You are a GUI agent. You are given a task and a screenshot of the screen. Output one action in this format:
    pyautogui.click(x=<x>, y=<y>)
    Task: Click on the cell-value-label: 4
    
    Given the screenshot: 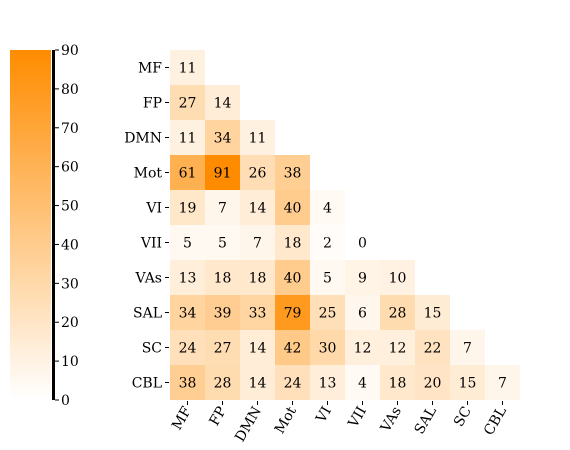 What is the action you would take?
    pyautogui.click(x=327, y=209)
    